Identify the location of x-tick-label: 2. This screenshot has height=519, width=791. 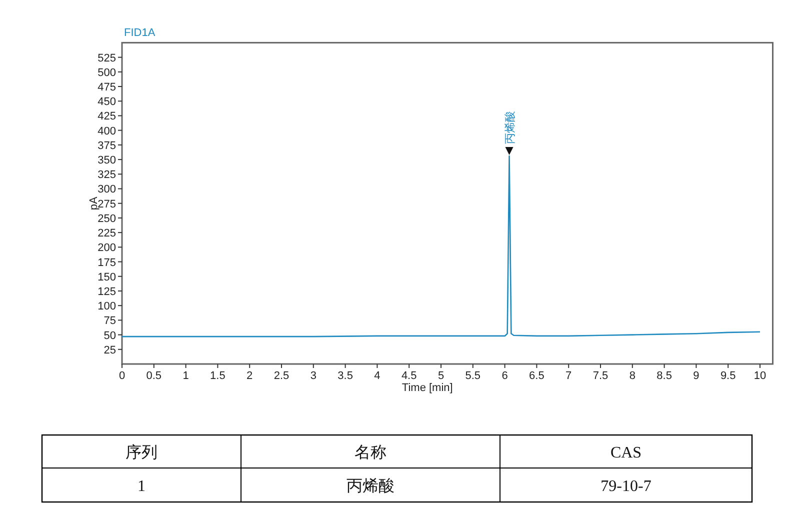
(249, 376).